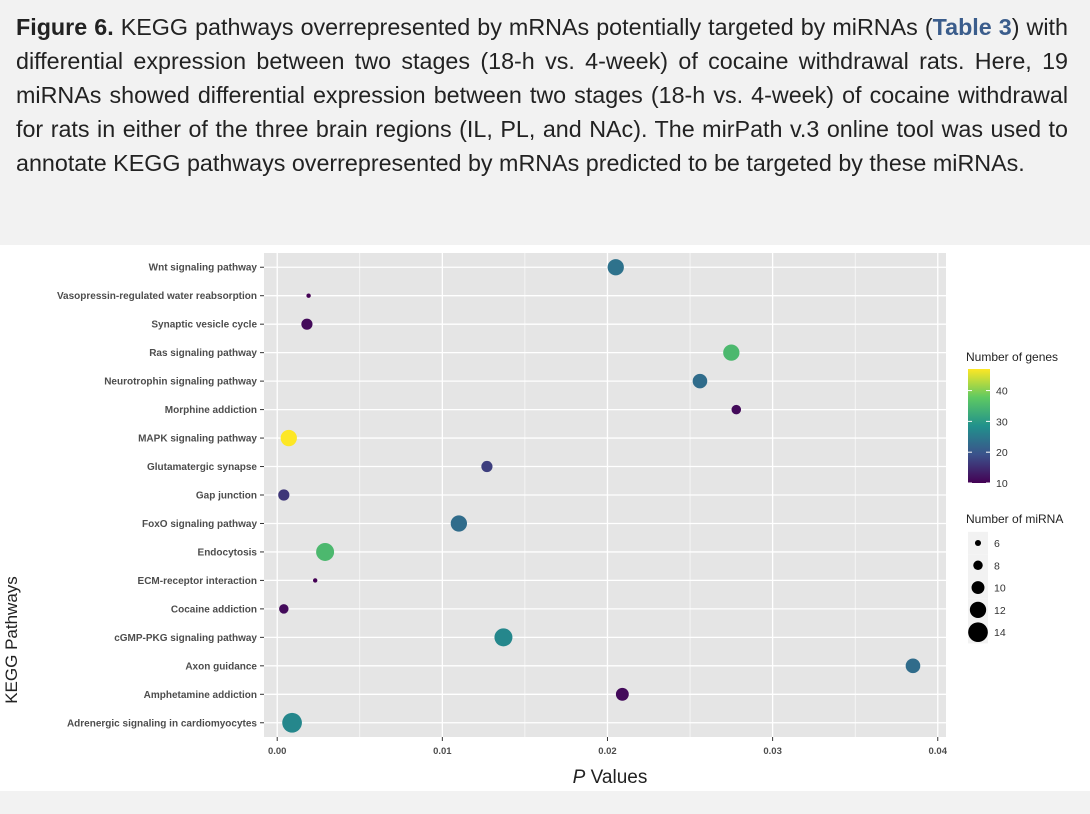  What do you see at coordinates (607, 751) in the screenshot?
I see `x-tick-label: 0.02` at bounding box center [607, 751].